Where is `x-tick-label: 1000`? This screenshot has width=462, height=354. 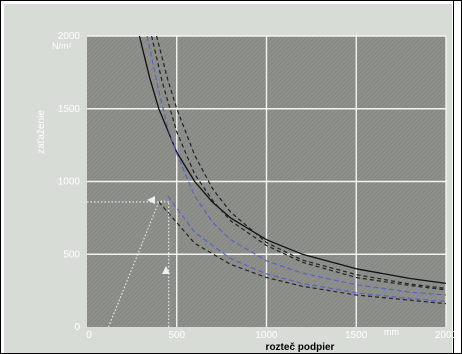
x-tick-label: 1000 is located at coordinates (266, 335).